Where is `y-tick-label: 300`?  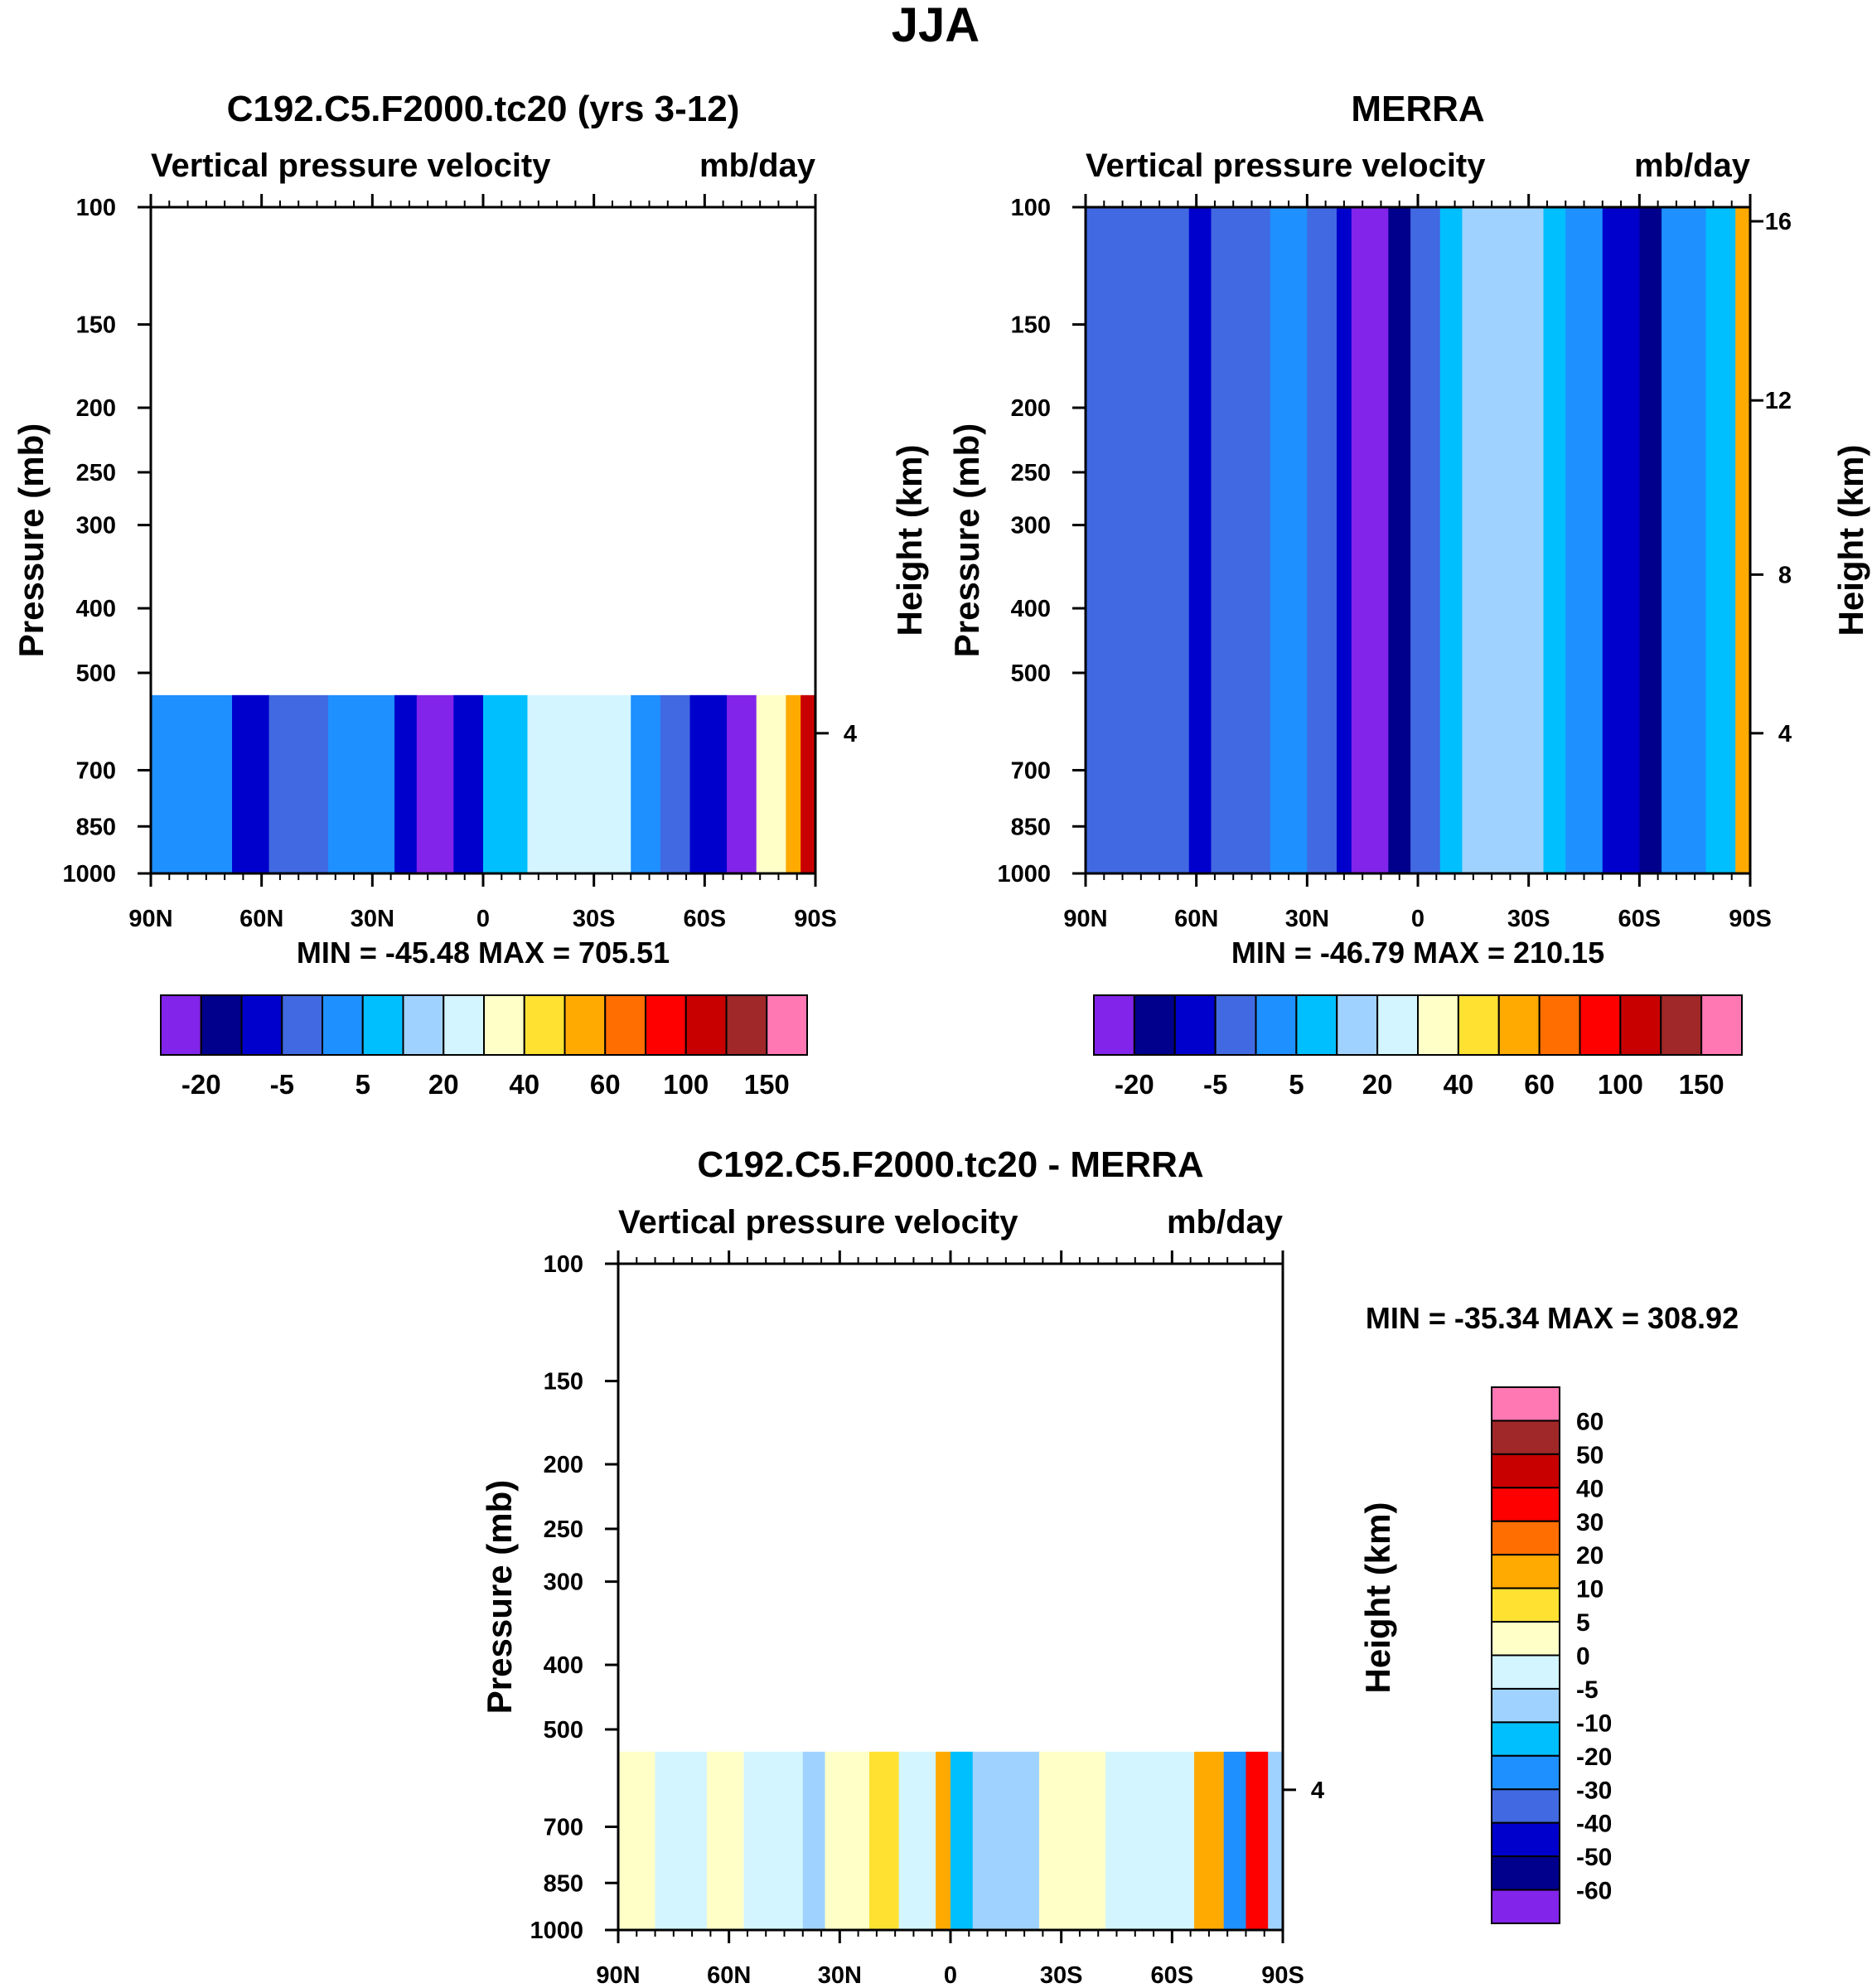
y-tick-label: 300 is located at coordinates (563, 1583).